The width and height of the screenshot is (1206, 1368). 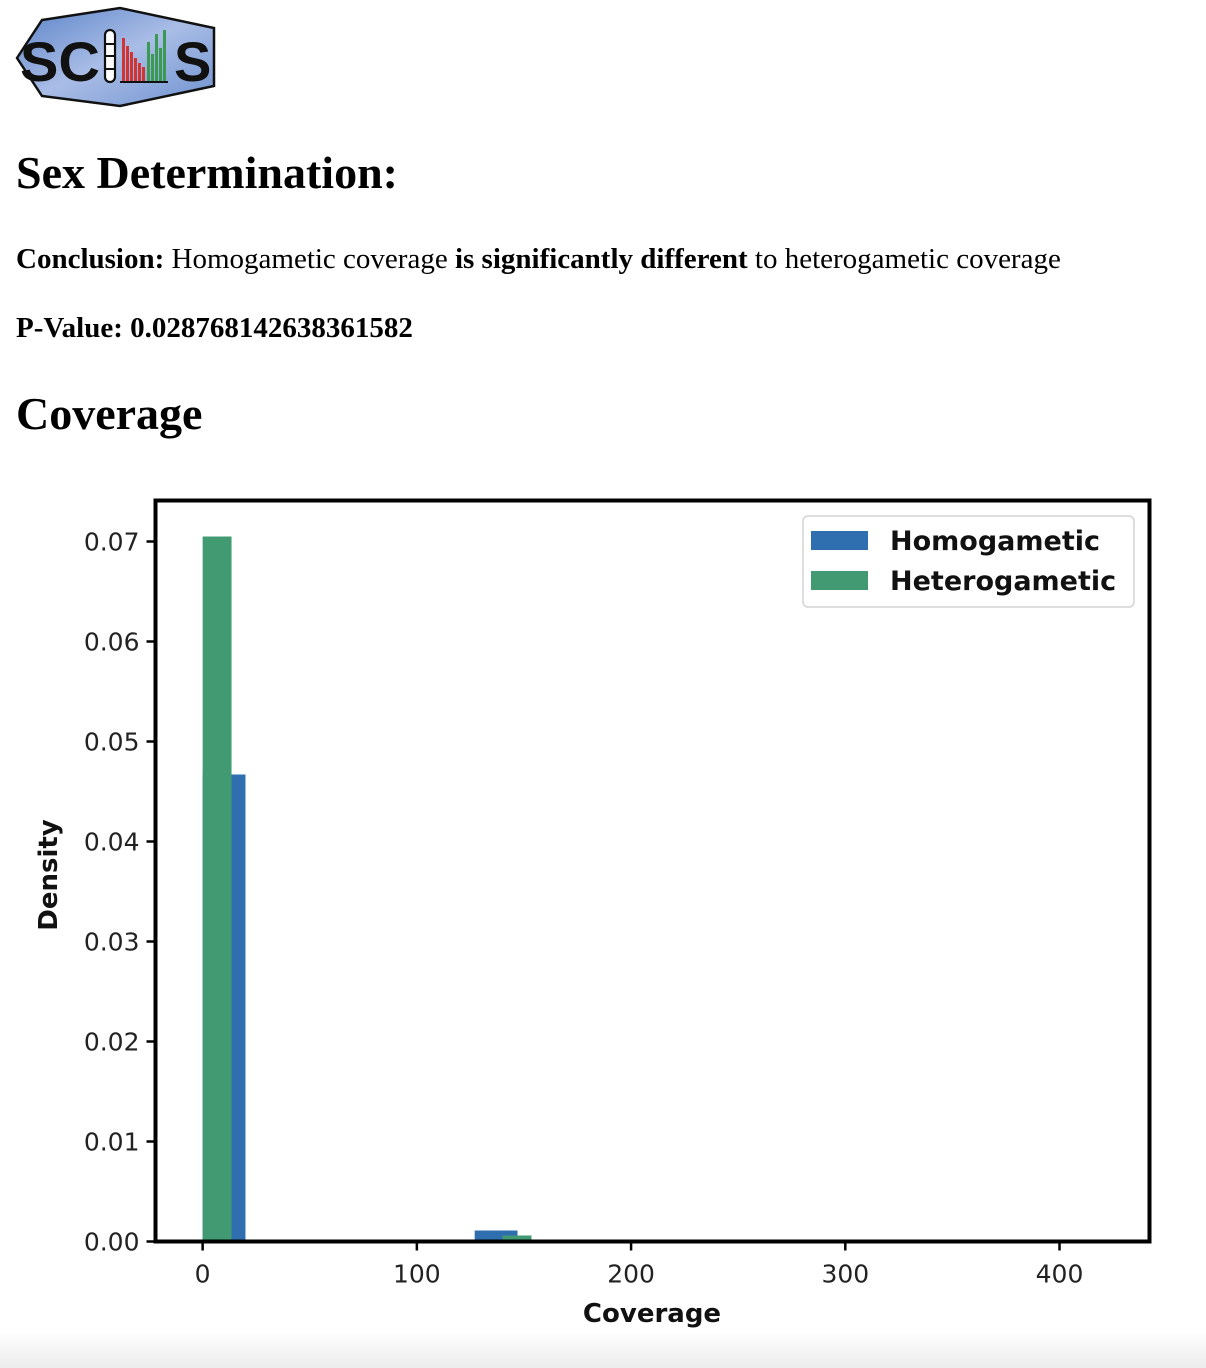 I want to click on histogram-bars, so click(x=367, y=889).